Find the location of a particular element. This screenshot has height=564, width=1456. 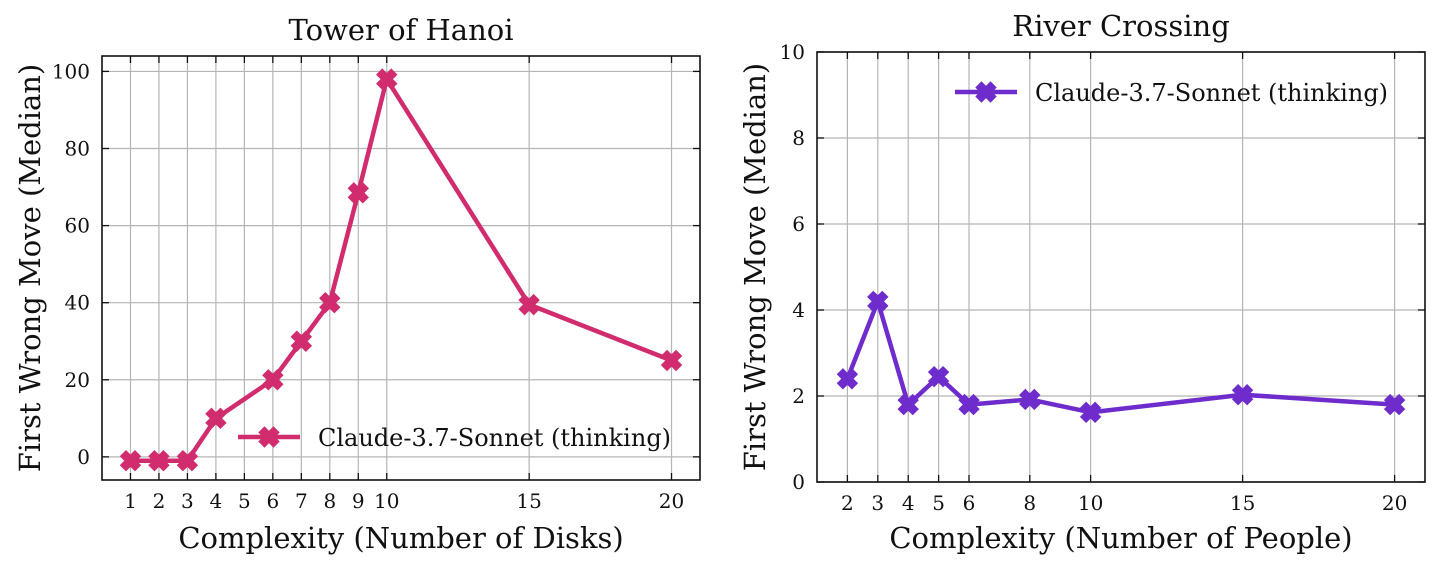

x-tick-label: 1 is located at coordinates (130, 501).